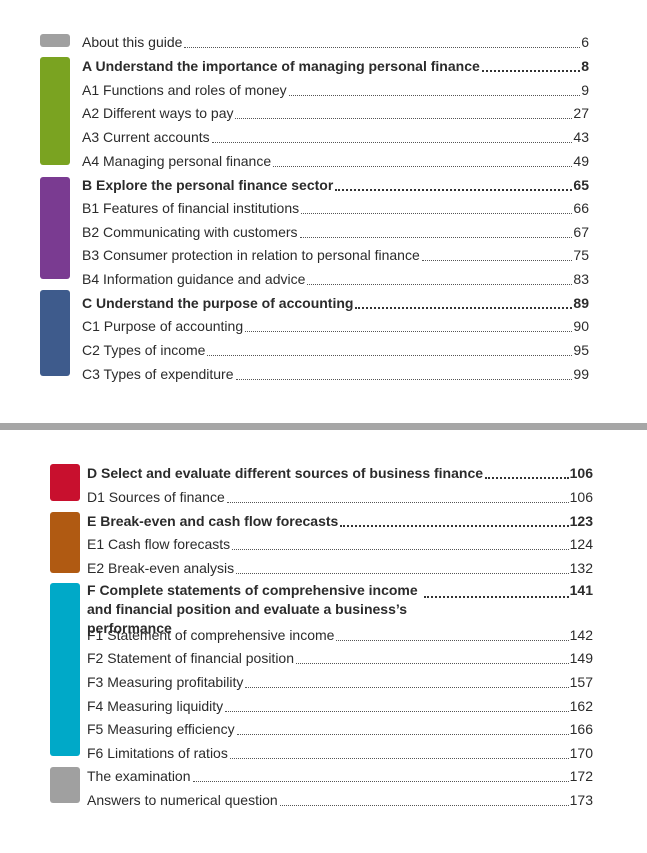  What do you see at coordinates (340, 799) in the screenshot?
I see `toc-entry-answers: Answers to numerical question 173` at bounding box center [340, 799].